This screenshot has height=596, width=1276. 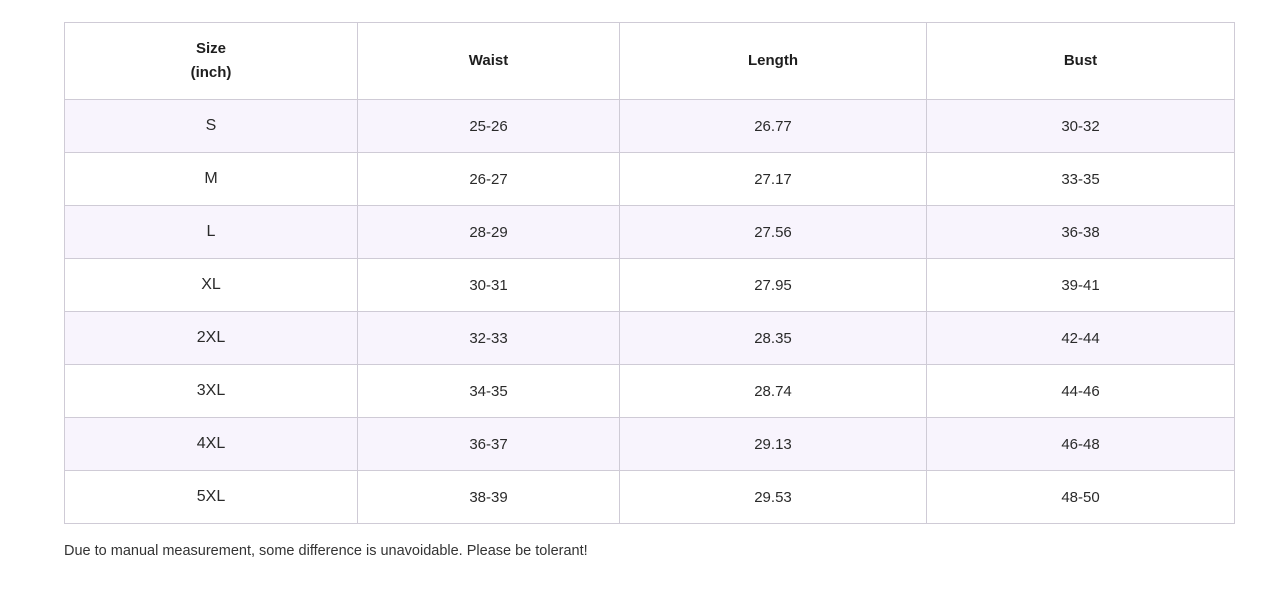 I want to click on cell-length: 27.17, so click(x=773, y=179).